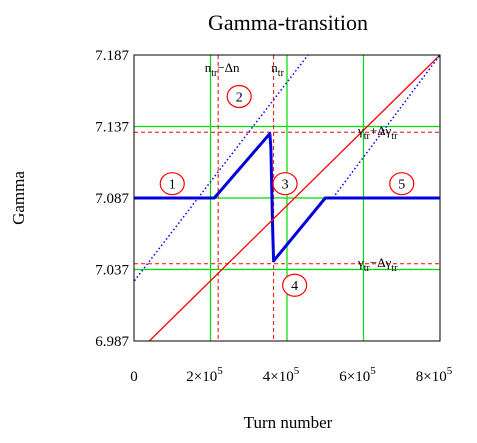 Image resolution: width=477 pixels, height=443 pixels. I want to click on chart-title: Gamma-transition, so click(288, 22).